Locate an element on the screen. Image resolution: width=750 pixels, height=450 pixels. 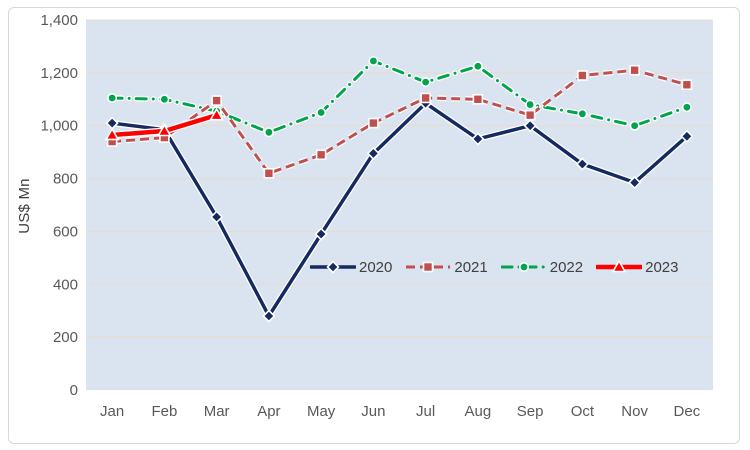
x-axis-label: Oct is located at coordinates (583, 411).